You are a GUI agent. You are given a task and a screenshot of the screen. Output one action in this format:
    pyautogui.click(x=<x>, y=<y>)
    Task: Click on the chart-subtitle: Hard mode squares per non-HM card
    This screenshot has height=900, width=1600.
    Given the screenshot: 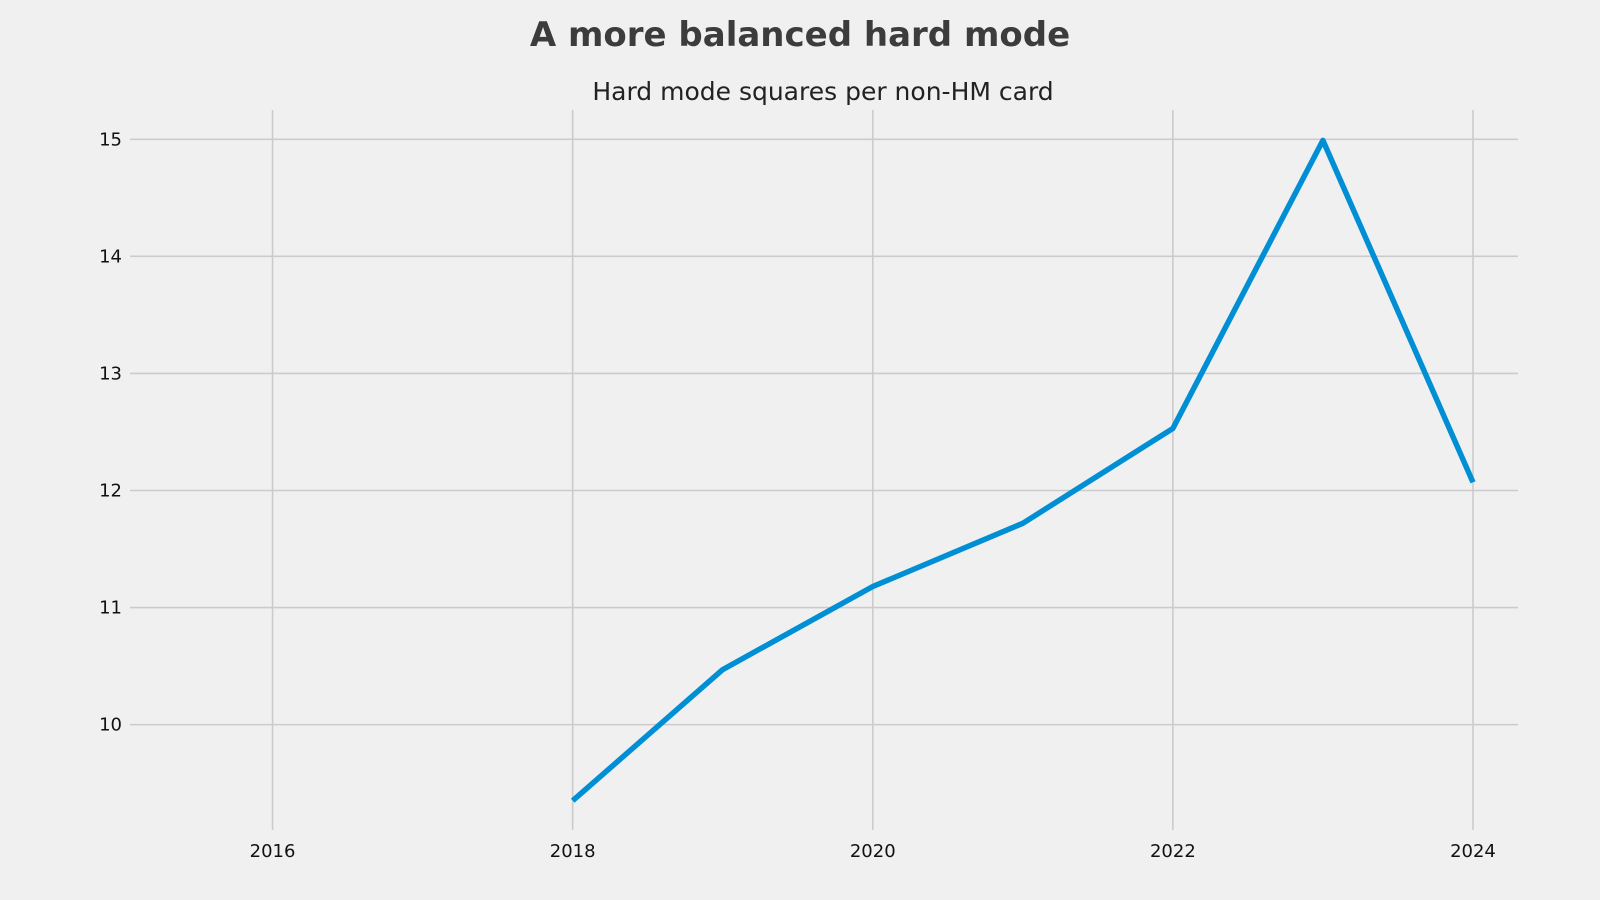 What is the action you would take?
    pyautogui.click(x=822, y=91)
    